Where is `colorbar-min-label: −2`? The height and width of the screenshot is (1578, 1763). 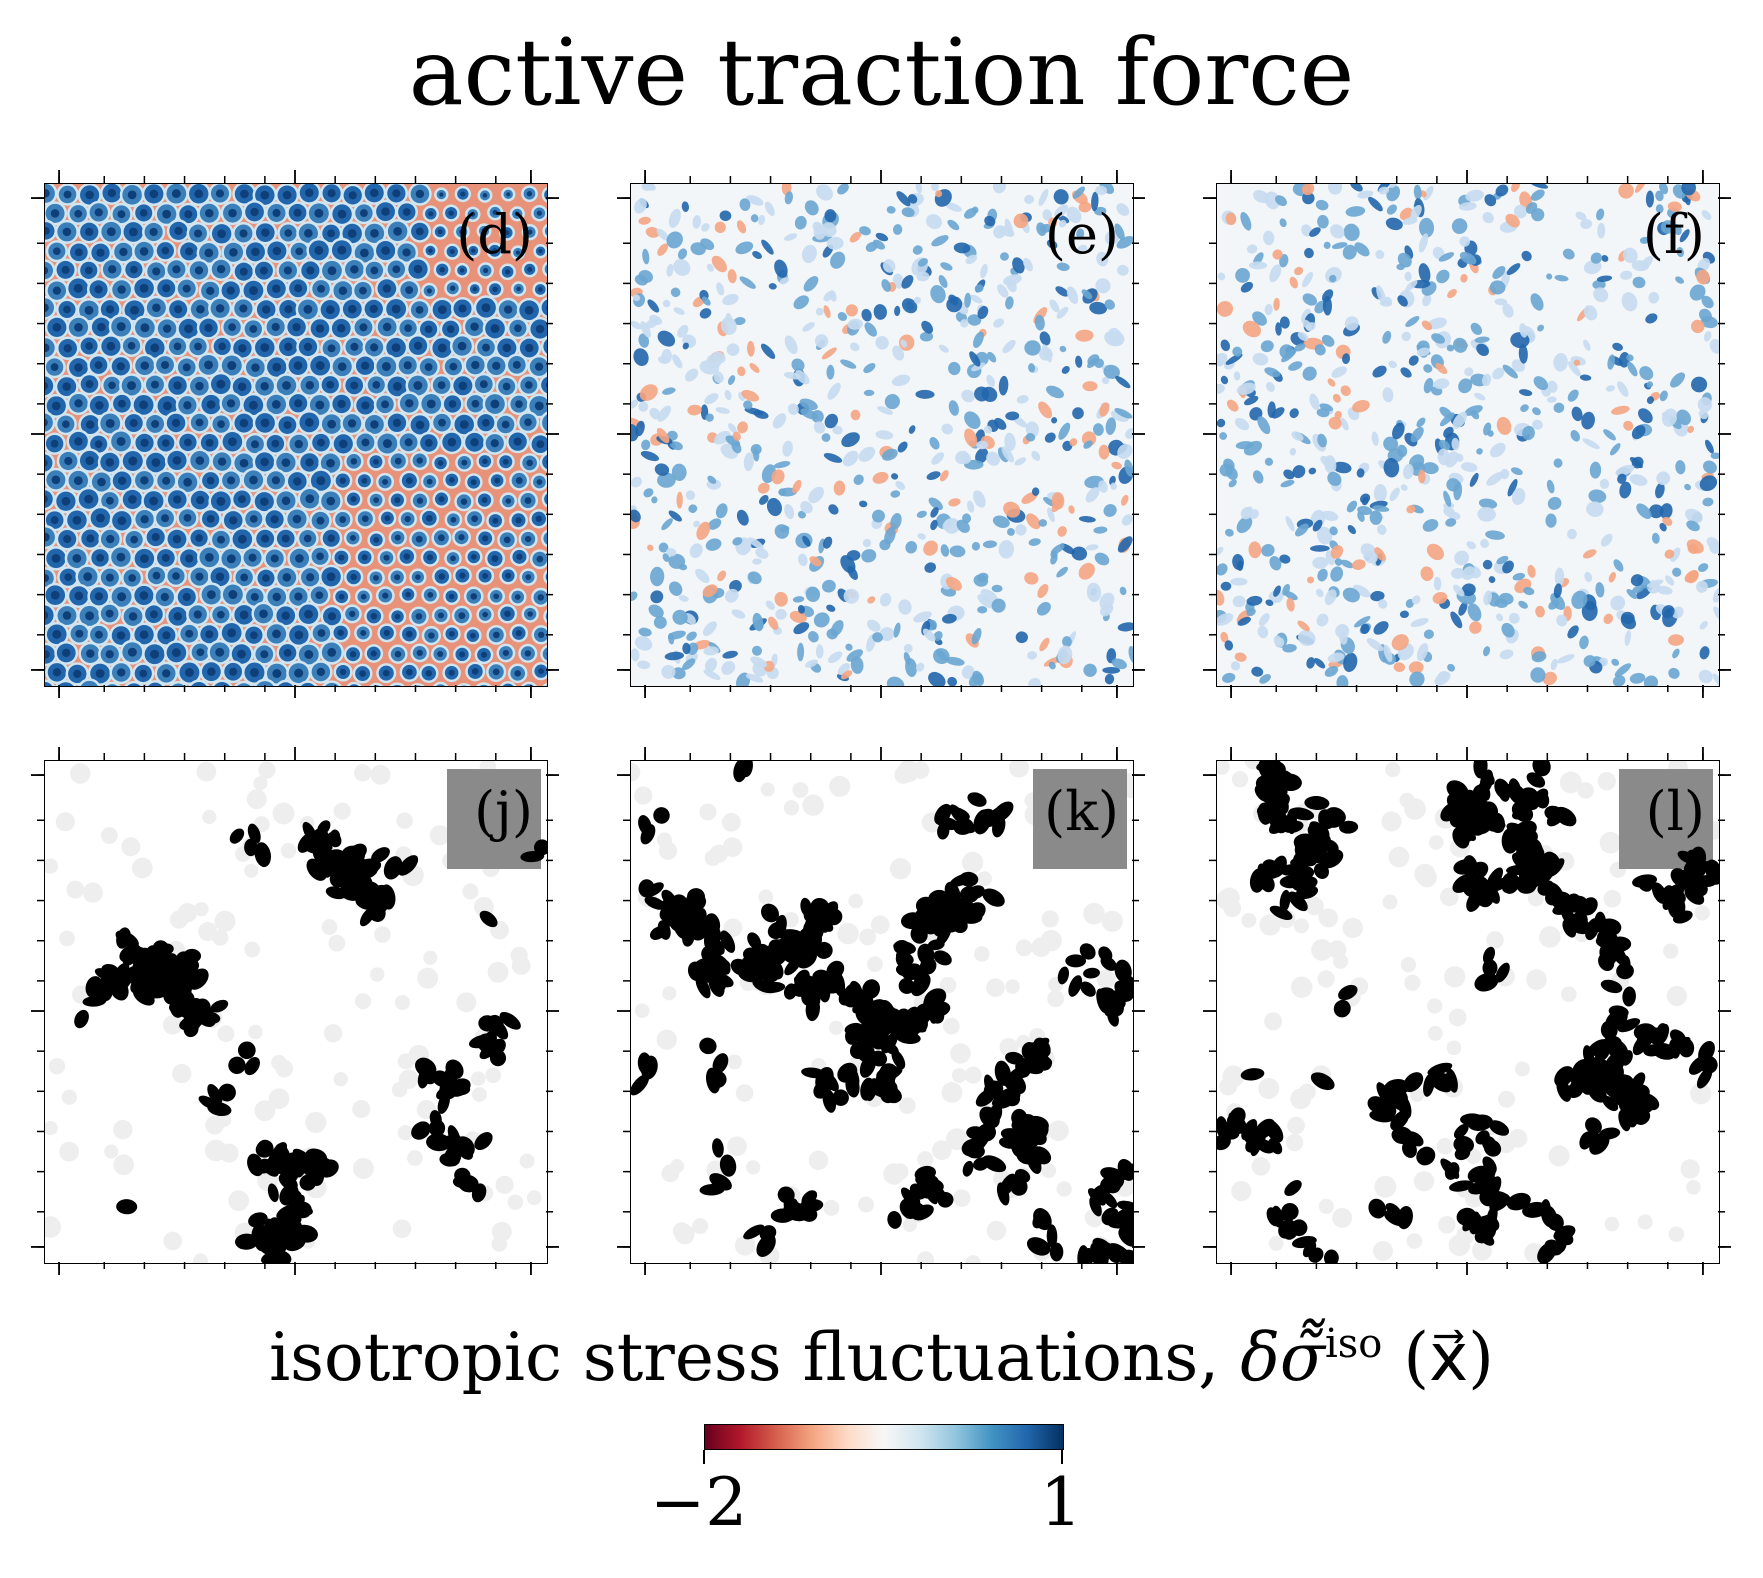 colorbar-min-label: −2 is located at coordinates (699, 1502).